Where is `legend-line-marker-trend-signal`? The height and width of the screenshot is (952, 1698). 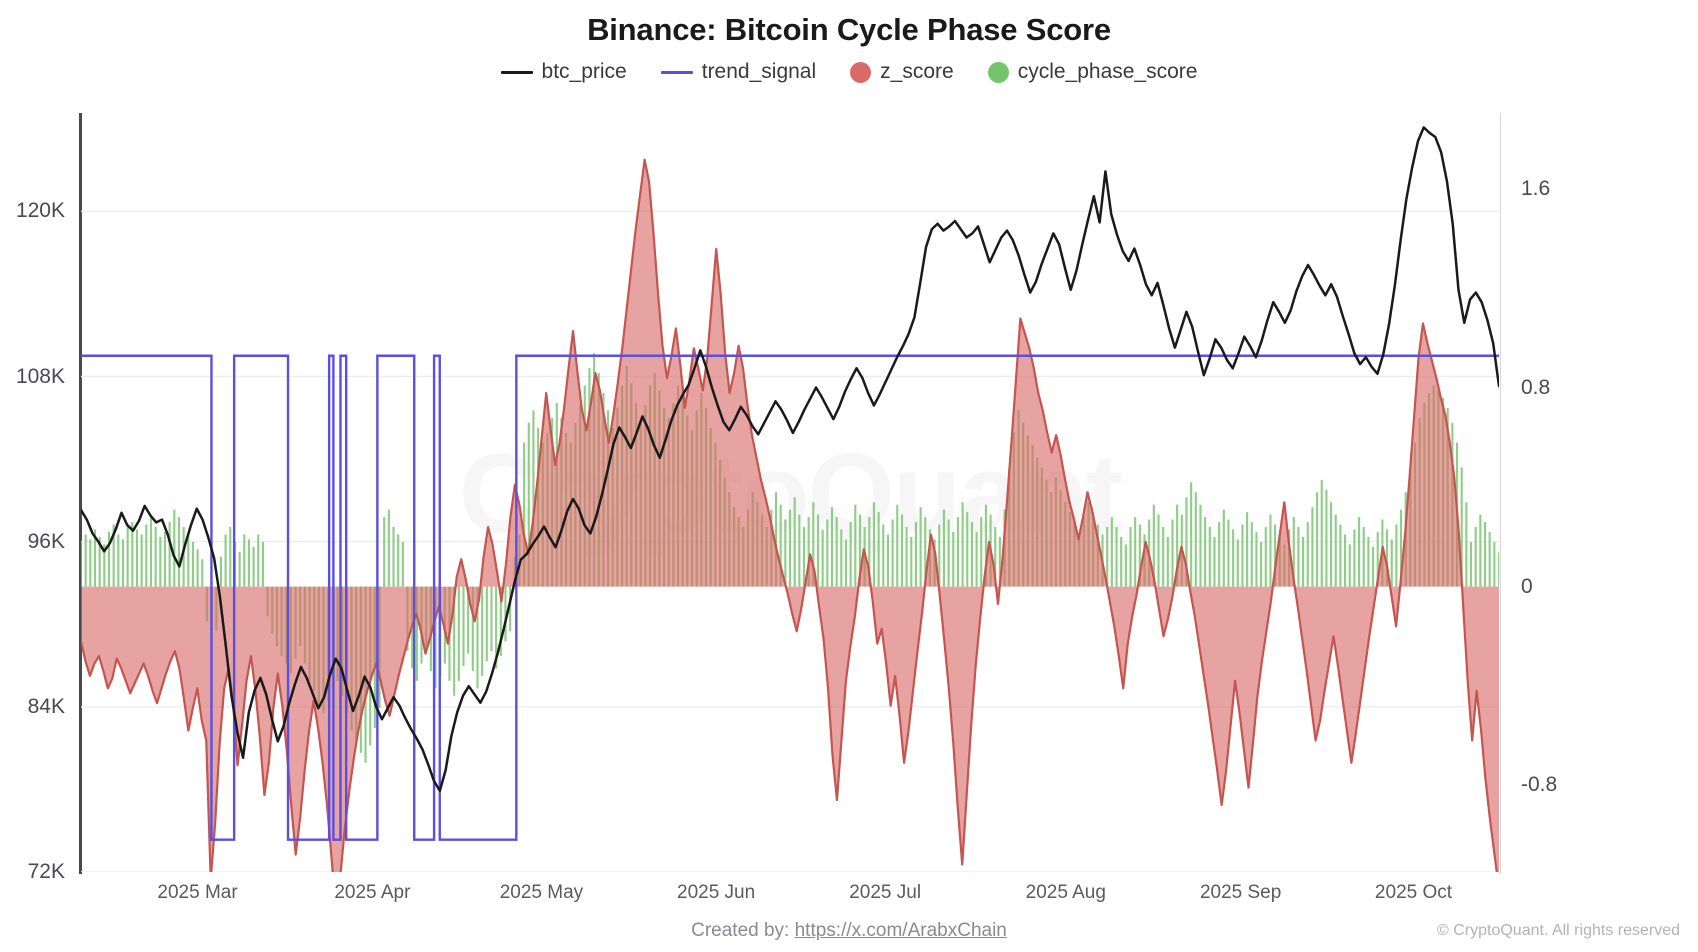 legend-line-marker-trend-signal is located at coordinates (676, 72).